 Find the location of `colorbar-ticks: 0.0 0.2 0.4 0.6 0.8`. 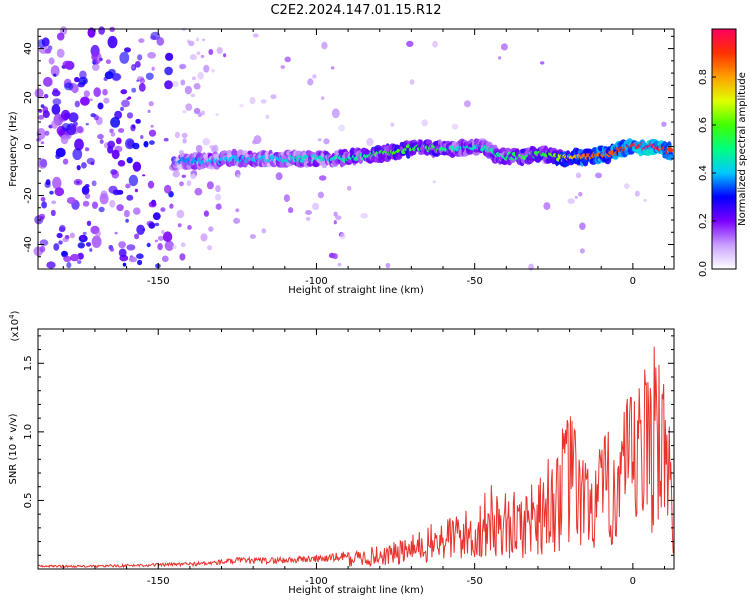

colorbar-ticks: 0.0 0.2 0.4 0.6 0.8 is located at coordinates (707, 173).